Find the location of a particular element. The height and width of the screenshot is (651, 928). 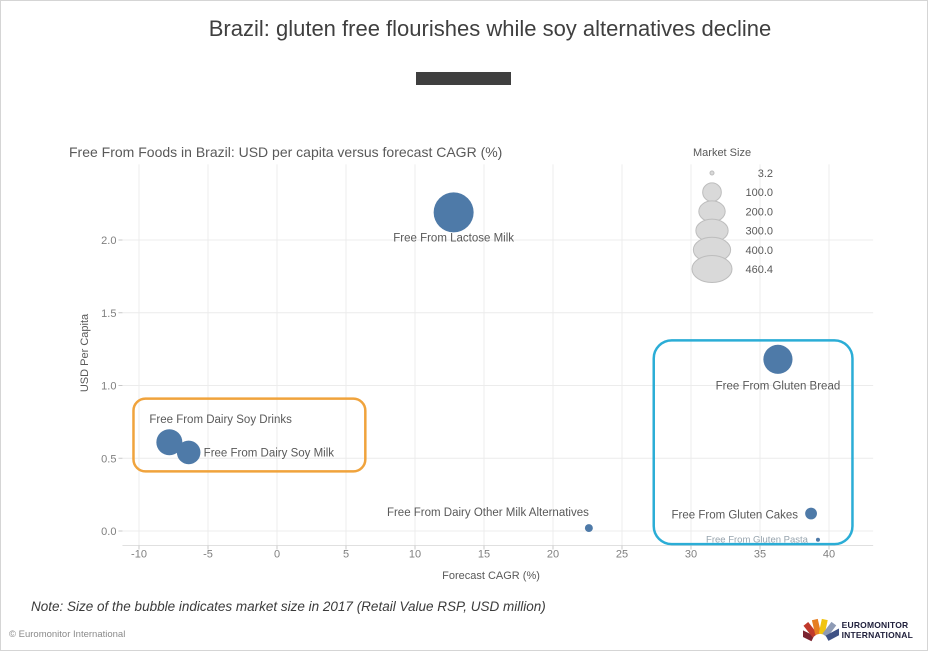

y-tick-label: 2.0 is located at coordinates (108, 241).